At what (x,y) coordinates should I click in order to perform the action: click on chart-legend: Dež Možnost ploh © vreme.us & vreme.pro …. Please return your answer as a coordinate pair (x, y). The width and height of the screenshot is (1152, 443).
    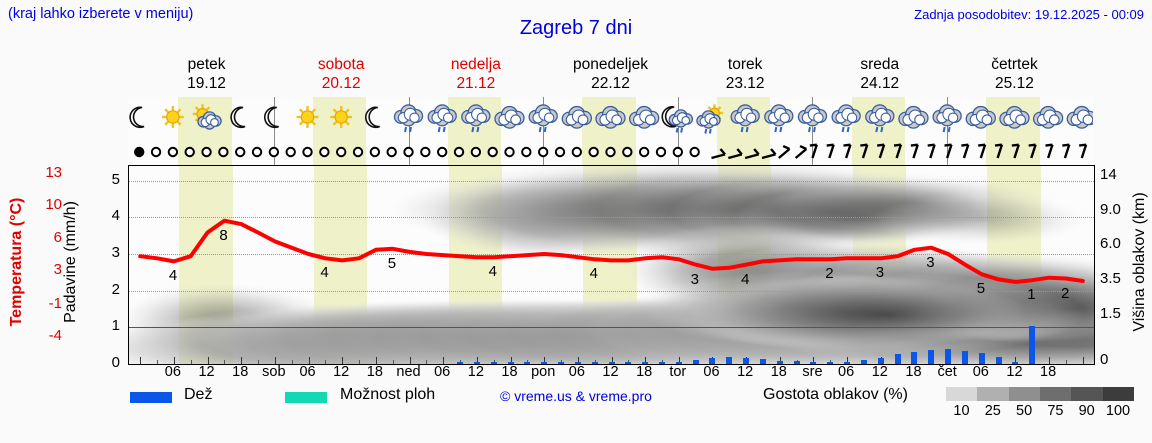
    Looking at the image, I should click on (576, 406).